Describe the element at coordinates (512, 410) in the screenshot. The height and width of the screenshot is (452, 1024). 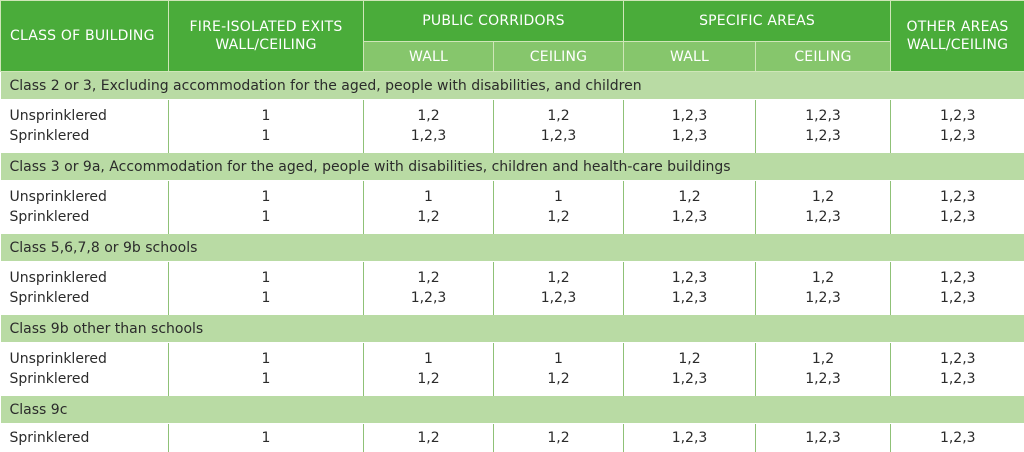
I see `section-title: Class 9c` at that location.